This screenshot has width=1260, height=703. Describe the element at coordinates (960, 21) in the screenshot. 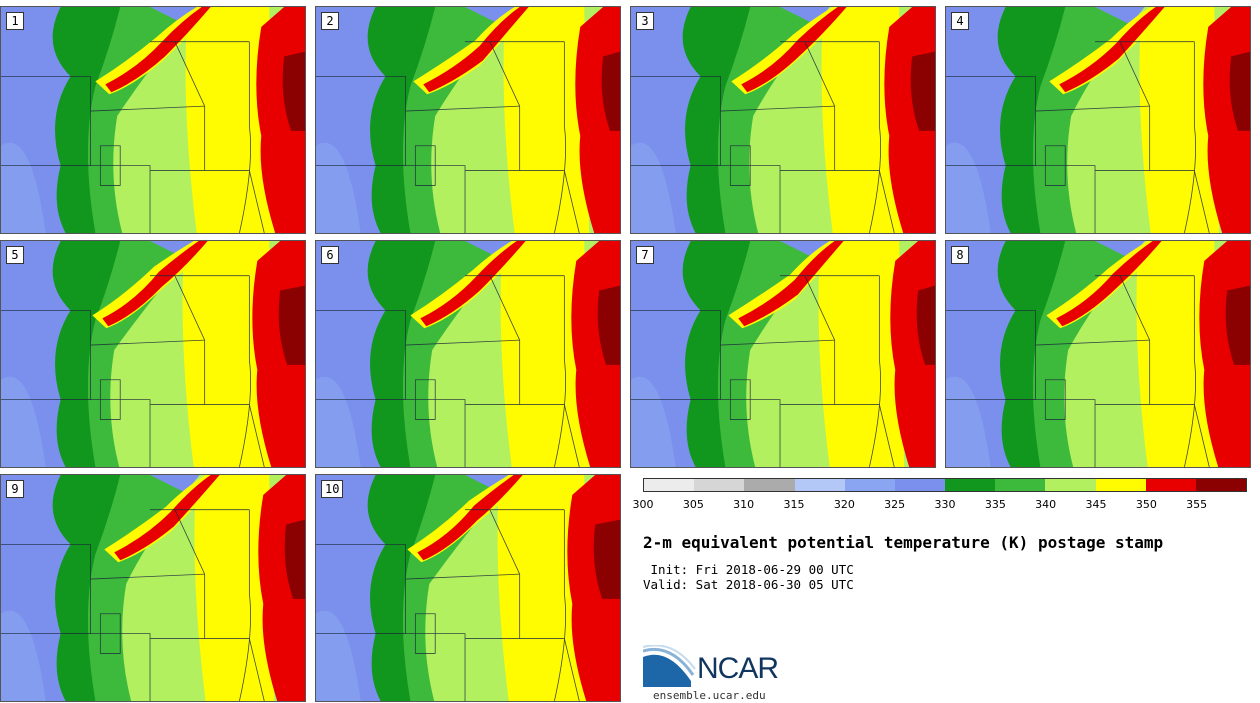

I see `member-number-label: 4` at that location.